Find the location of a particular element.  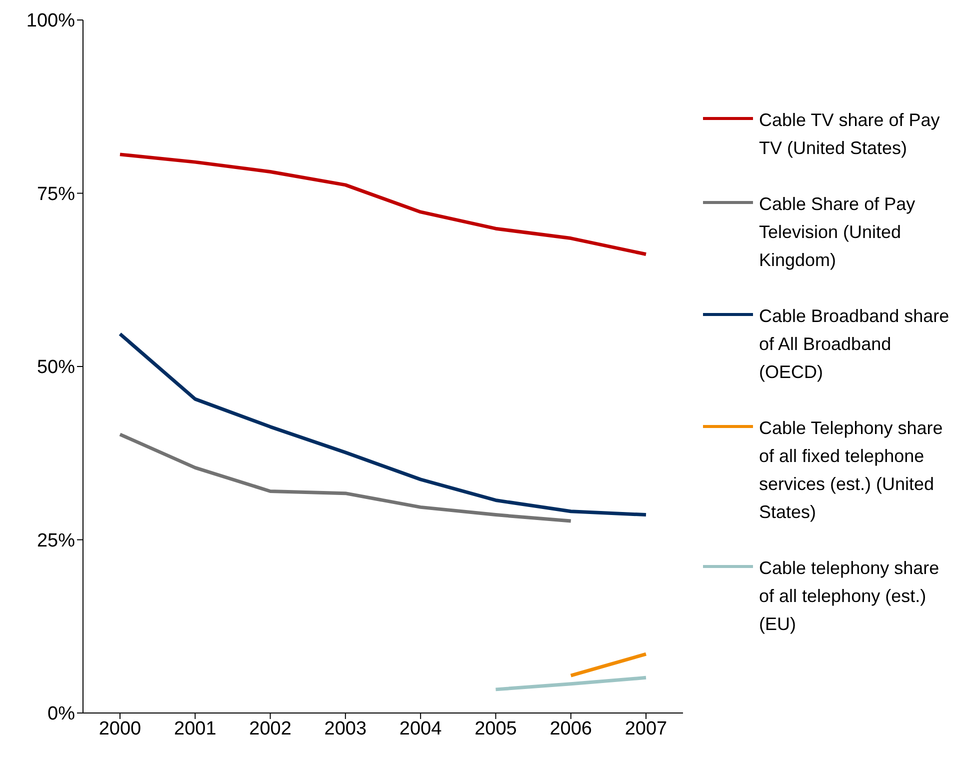

x-tick-label: 2006 is located at coordinates (571, 729).